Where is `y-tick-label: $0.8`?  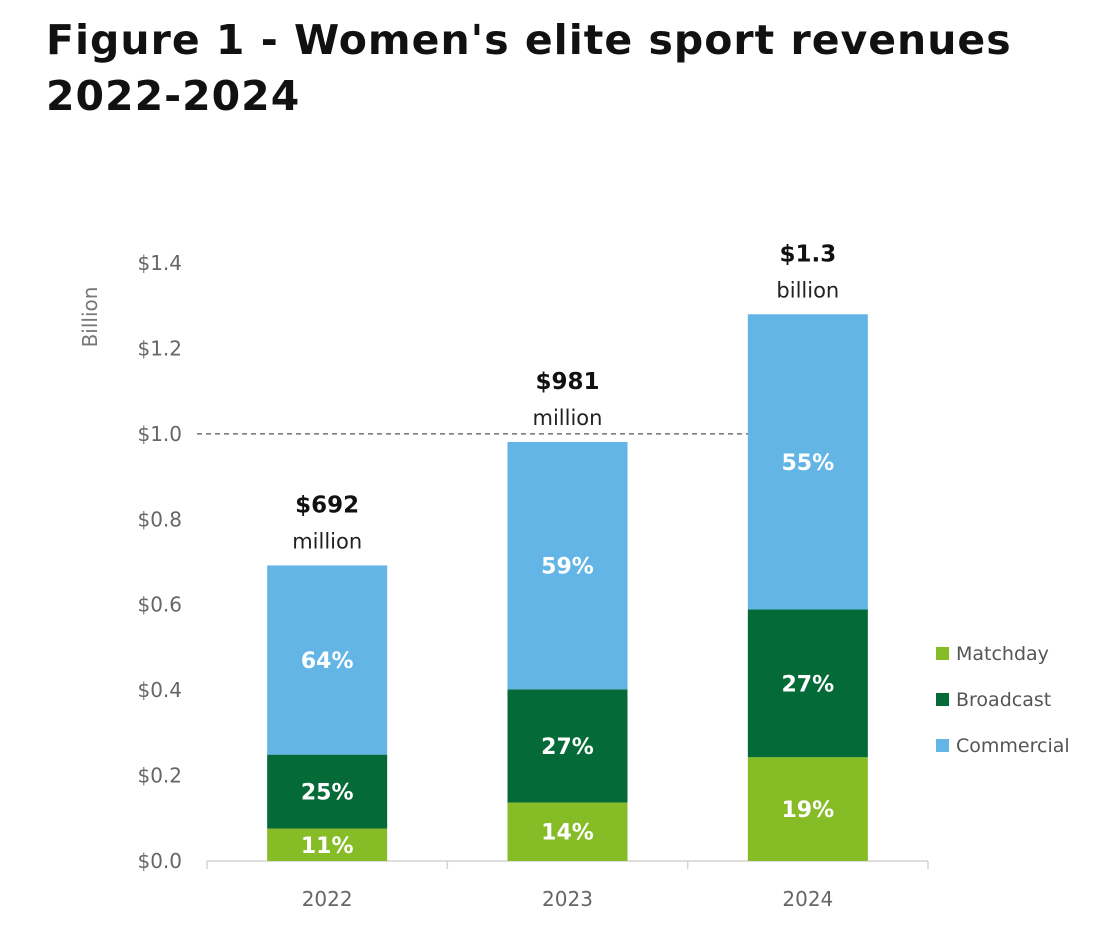
y-tick-label: $0.8 is located at coordinates (159, 519).